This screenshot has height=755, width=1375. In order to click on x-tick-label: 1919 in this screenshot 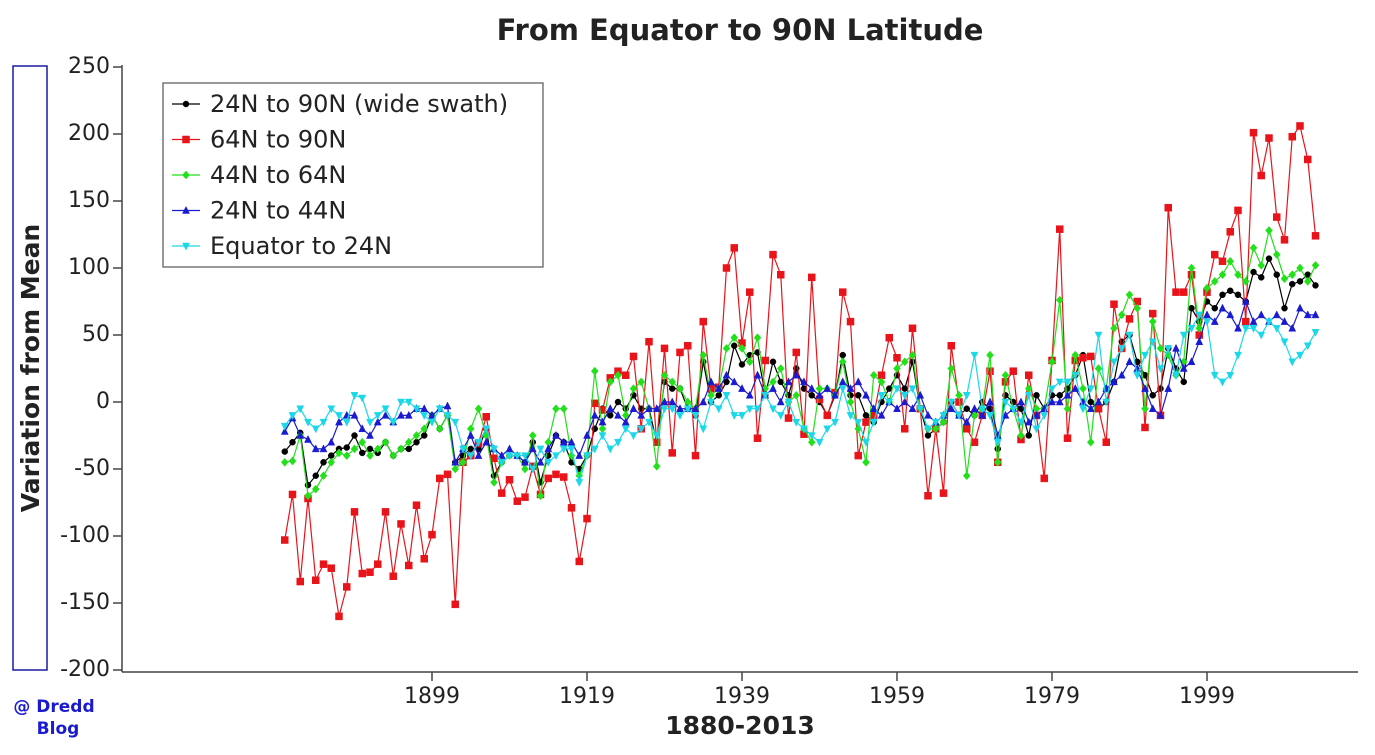, I will do `click(587, 696)`.